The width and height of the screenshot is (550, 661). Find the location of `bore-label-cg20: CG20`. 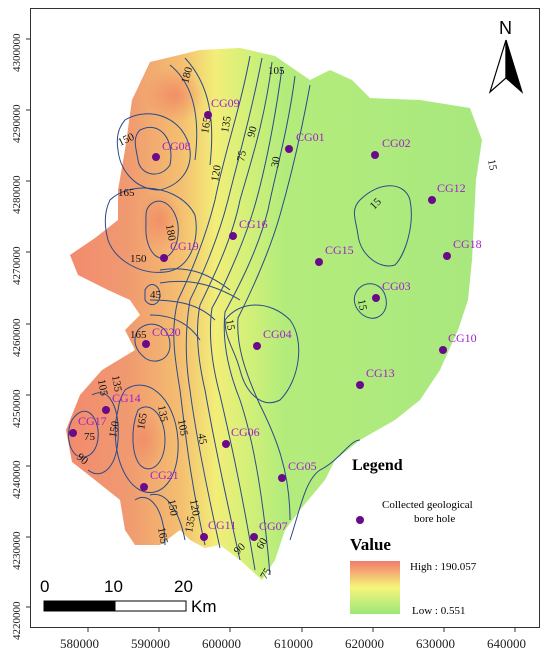

bore-label-cg20: CG20 is located at coordinates (166, 332).